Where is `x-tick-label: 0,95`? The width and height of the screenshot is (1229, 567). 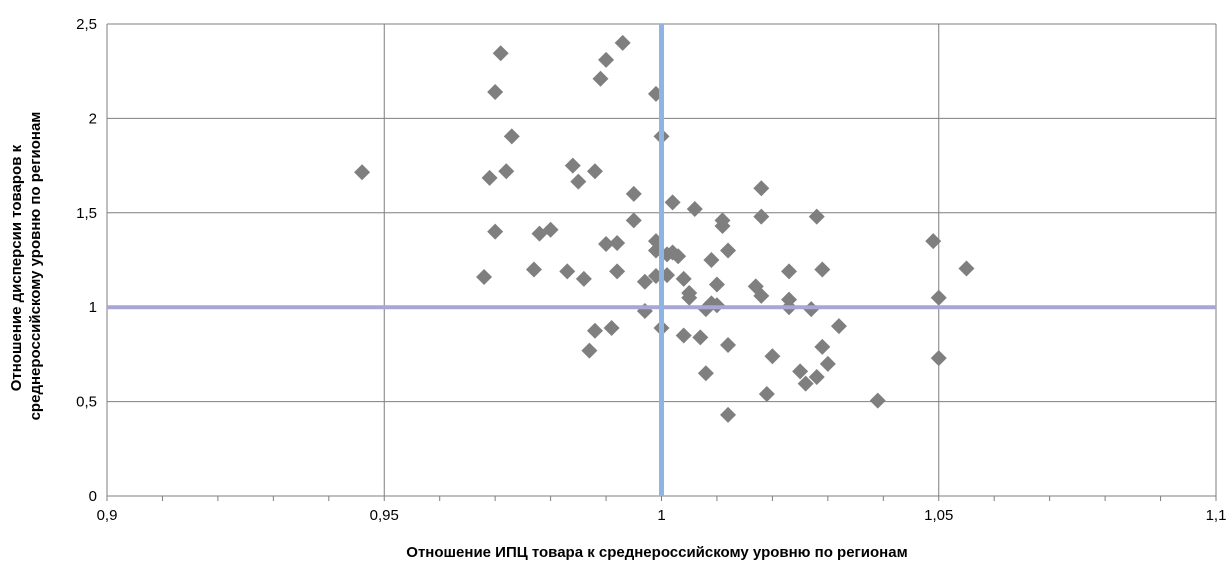
x-tick-label: 0,95 is located at coordinates (384, 515).